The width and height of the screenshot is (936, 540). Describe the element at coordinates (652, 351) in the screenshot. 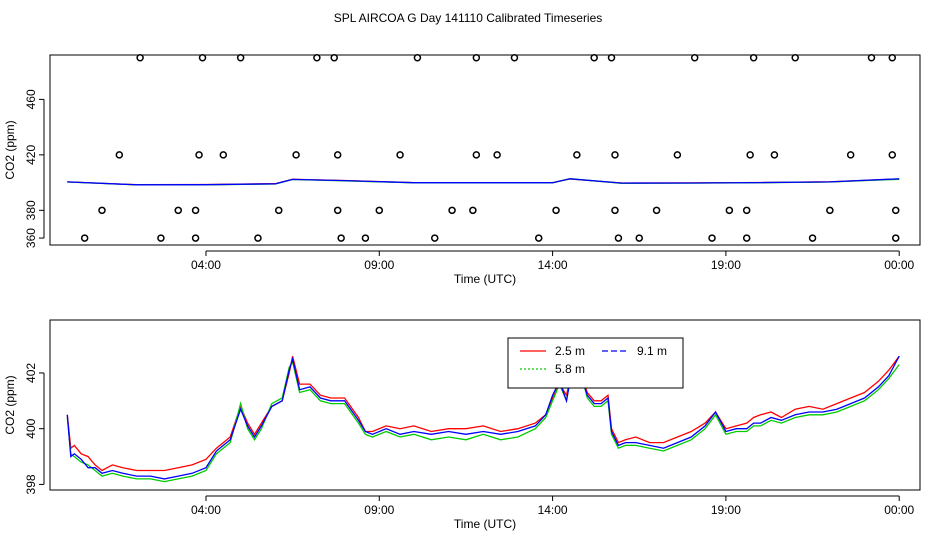

I see `legend-label: 9.1 m` at that location.